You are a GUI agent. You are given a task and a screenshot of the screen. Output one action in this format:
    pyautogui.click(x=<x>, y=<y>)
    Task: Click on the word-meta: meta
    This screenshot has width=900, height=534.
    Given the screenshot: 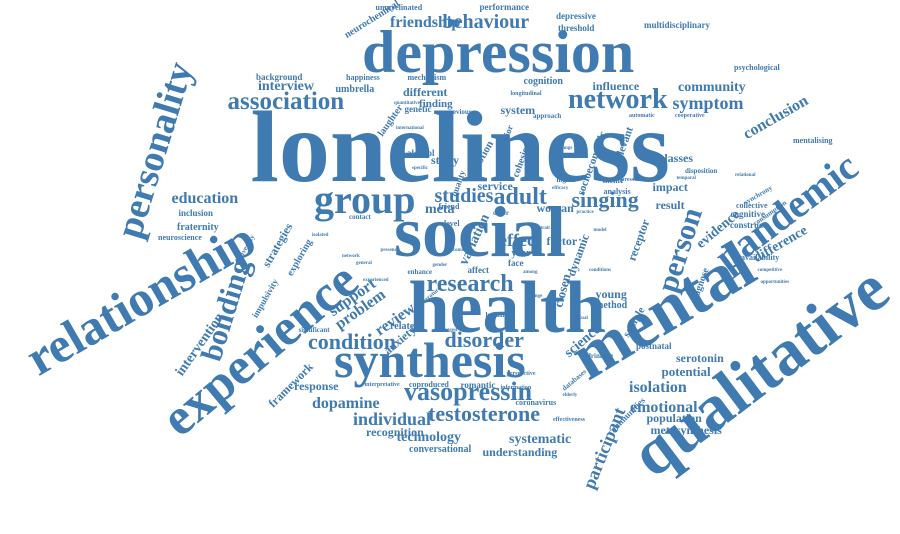 What is the action you would take?
    pyautogui.click(x=440, y=209)
    